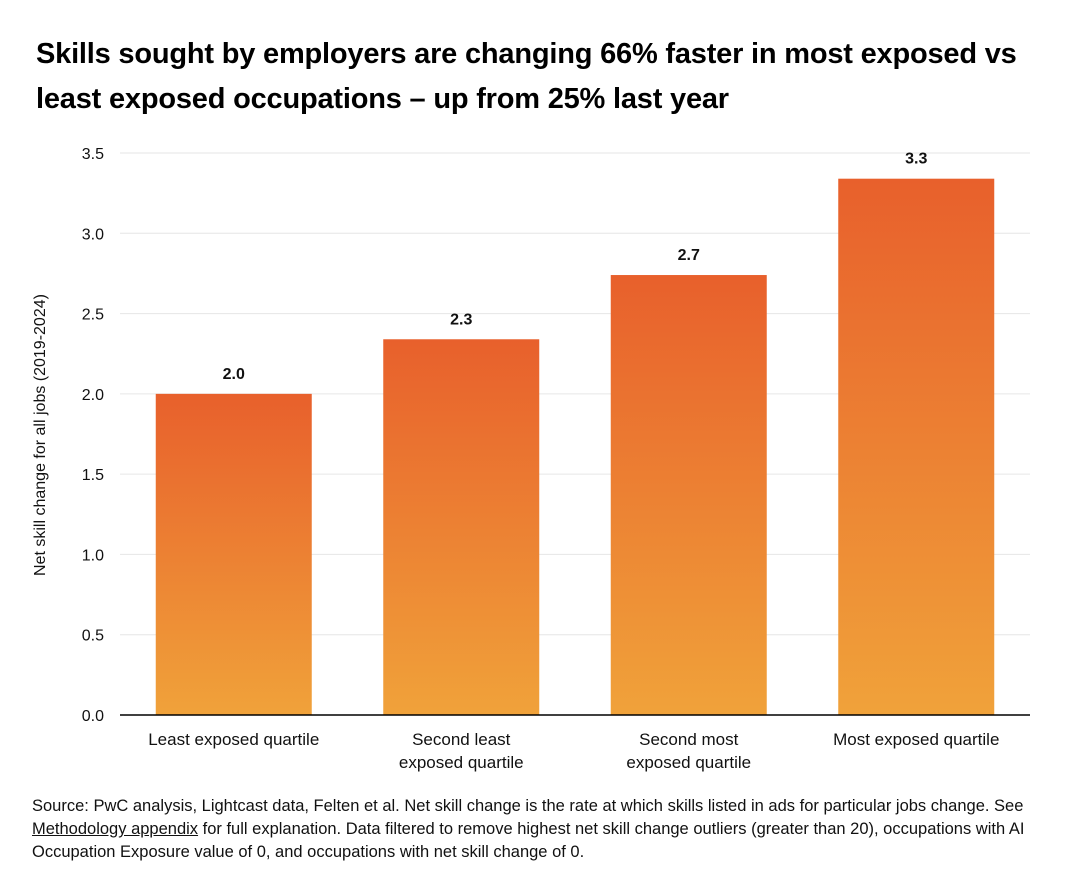  I want to click on y-tick-label: 1.5, so click(93, 475).